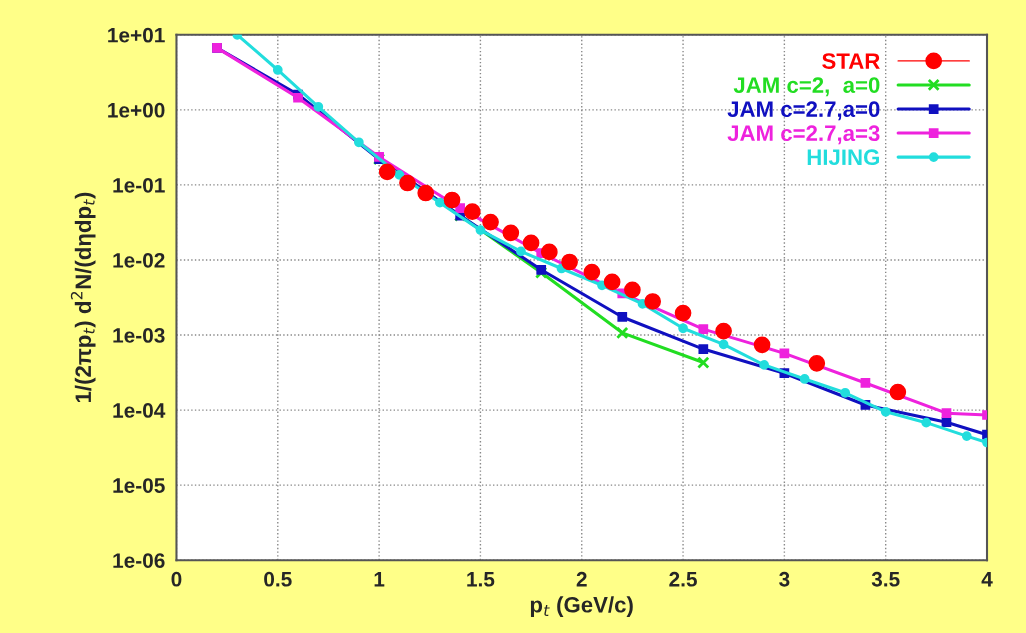 The width and height of the screenshot is (1026, 633). What do you see at coordinates (481, 579) in the screenshot?
I see `x-tick-label: 1.5` at bounding box center [481, 579].